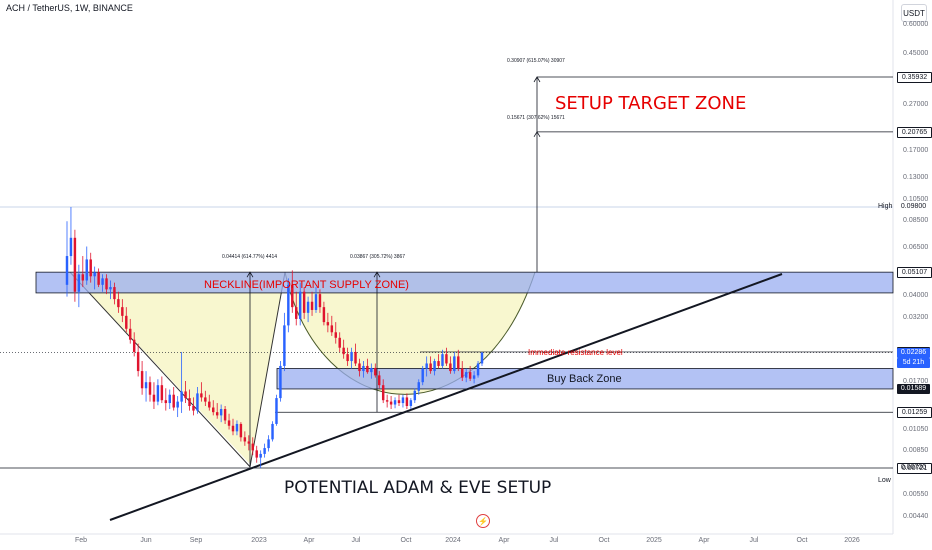  I want to click on time-tick-label: Feb, so click(81, 540).